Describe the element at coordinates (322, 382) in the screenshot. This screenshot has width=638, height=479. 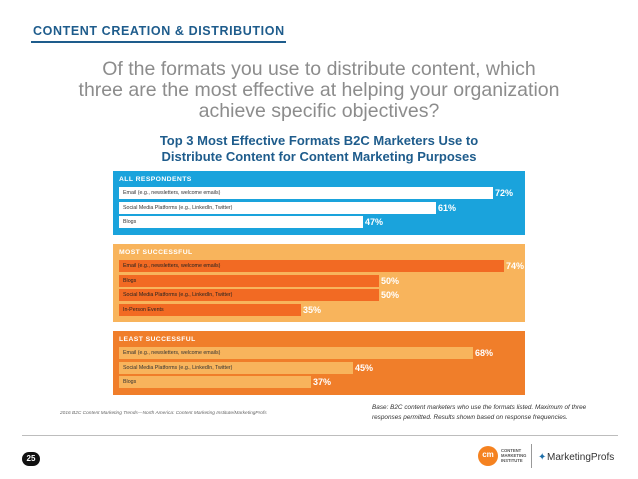
I see `bar-value-label: 37%` at that location.